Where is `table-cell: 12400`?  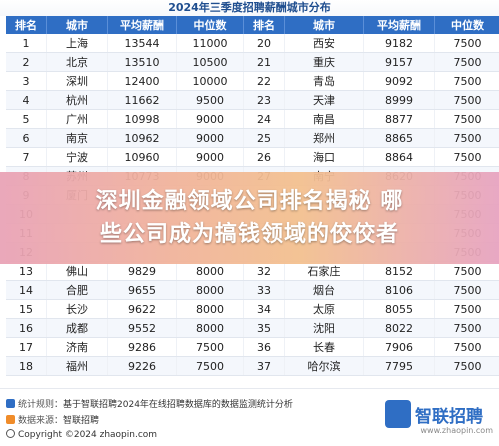
table-cell: 12400 is located at coordinates (142, 81).